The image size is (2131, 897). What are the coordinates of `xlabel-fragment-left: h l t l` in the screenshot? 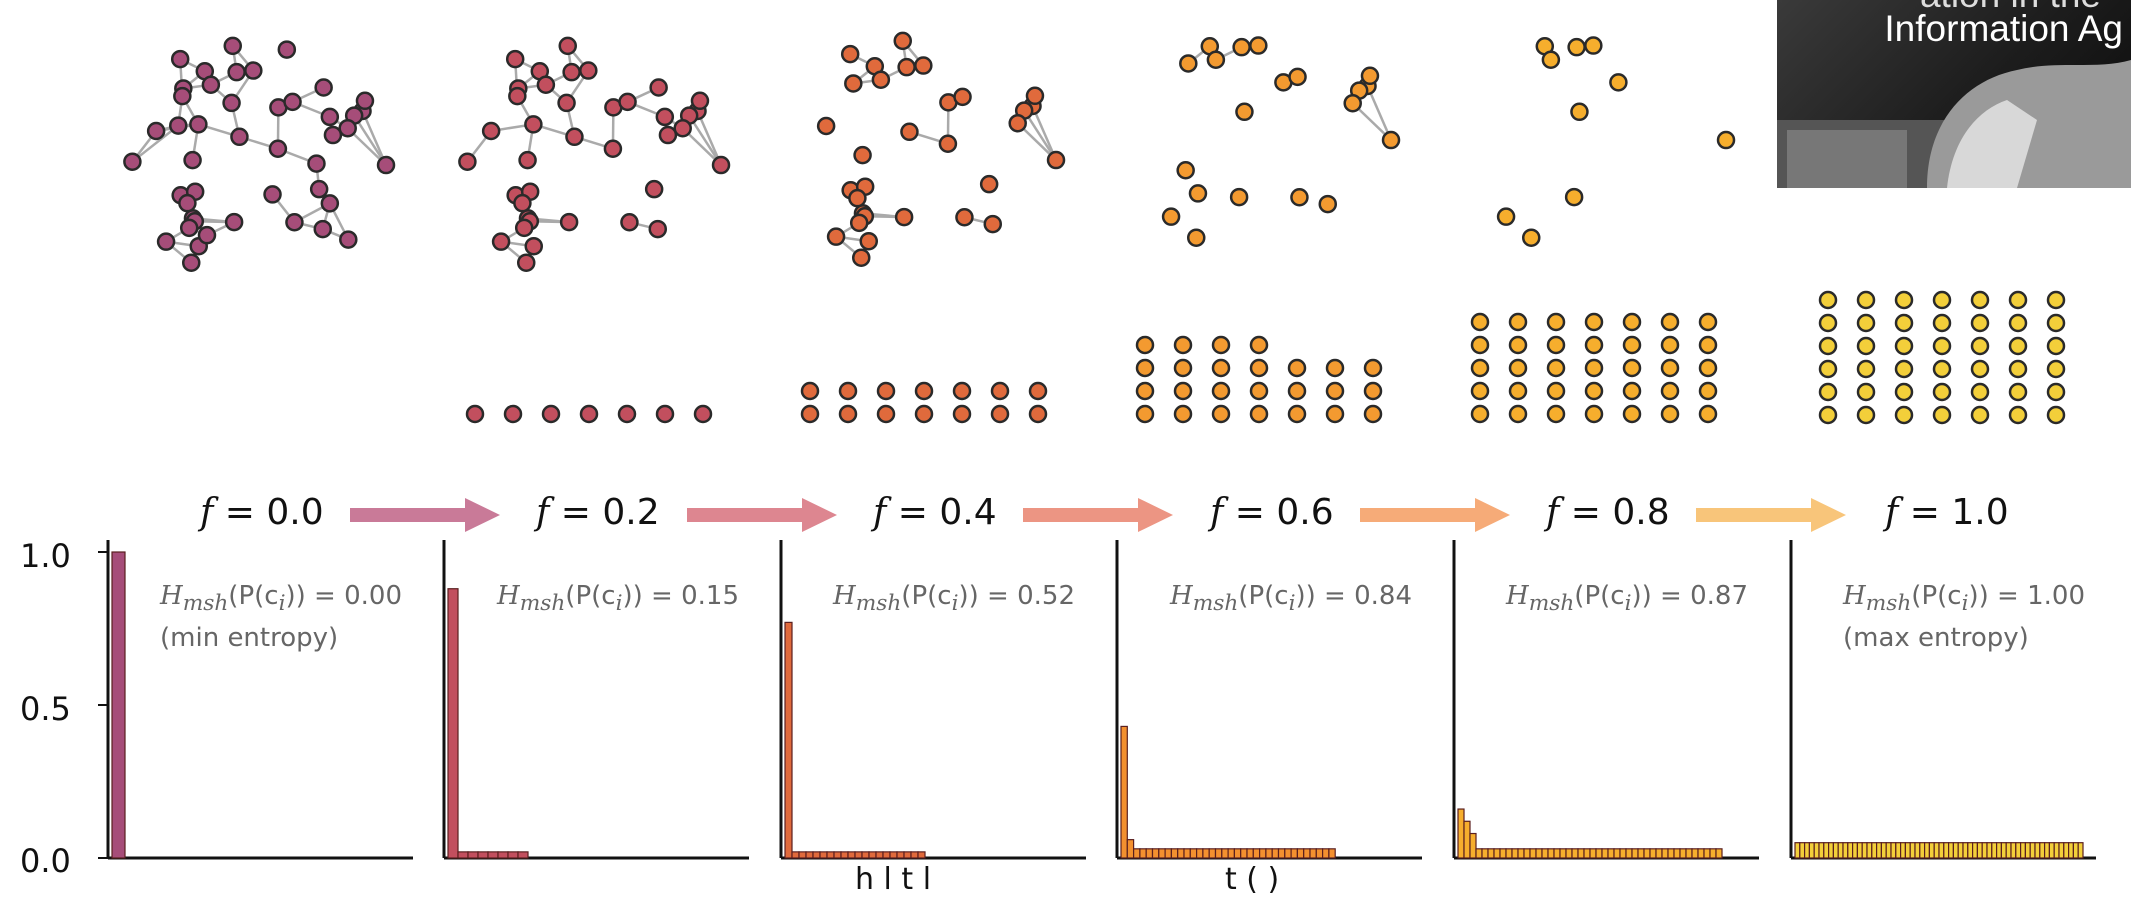 It's located at (893, 879).